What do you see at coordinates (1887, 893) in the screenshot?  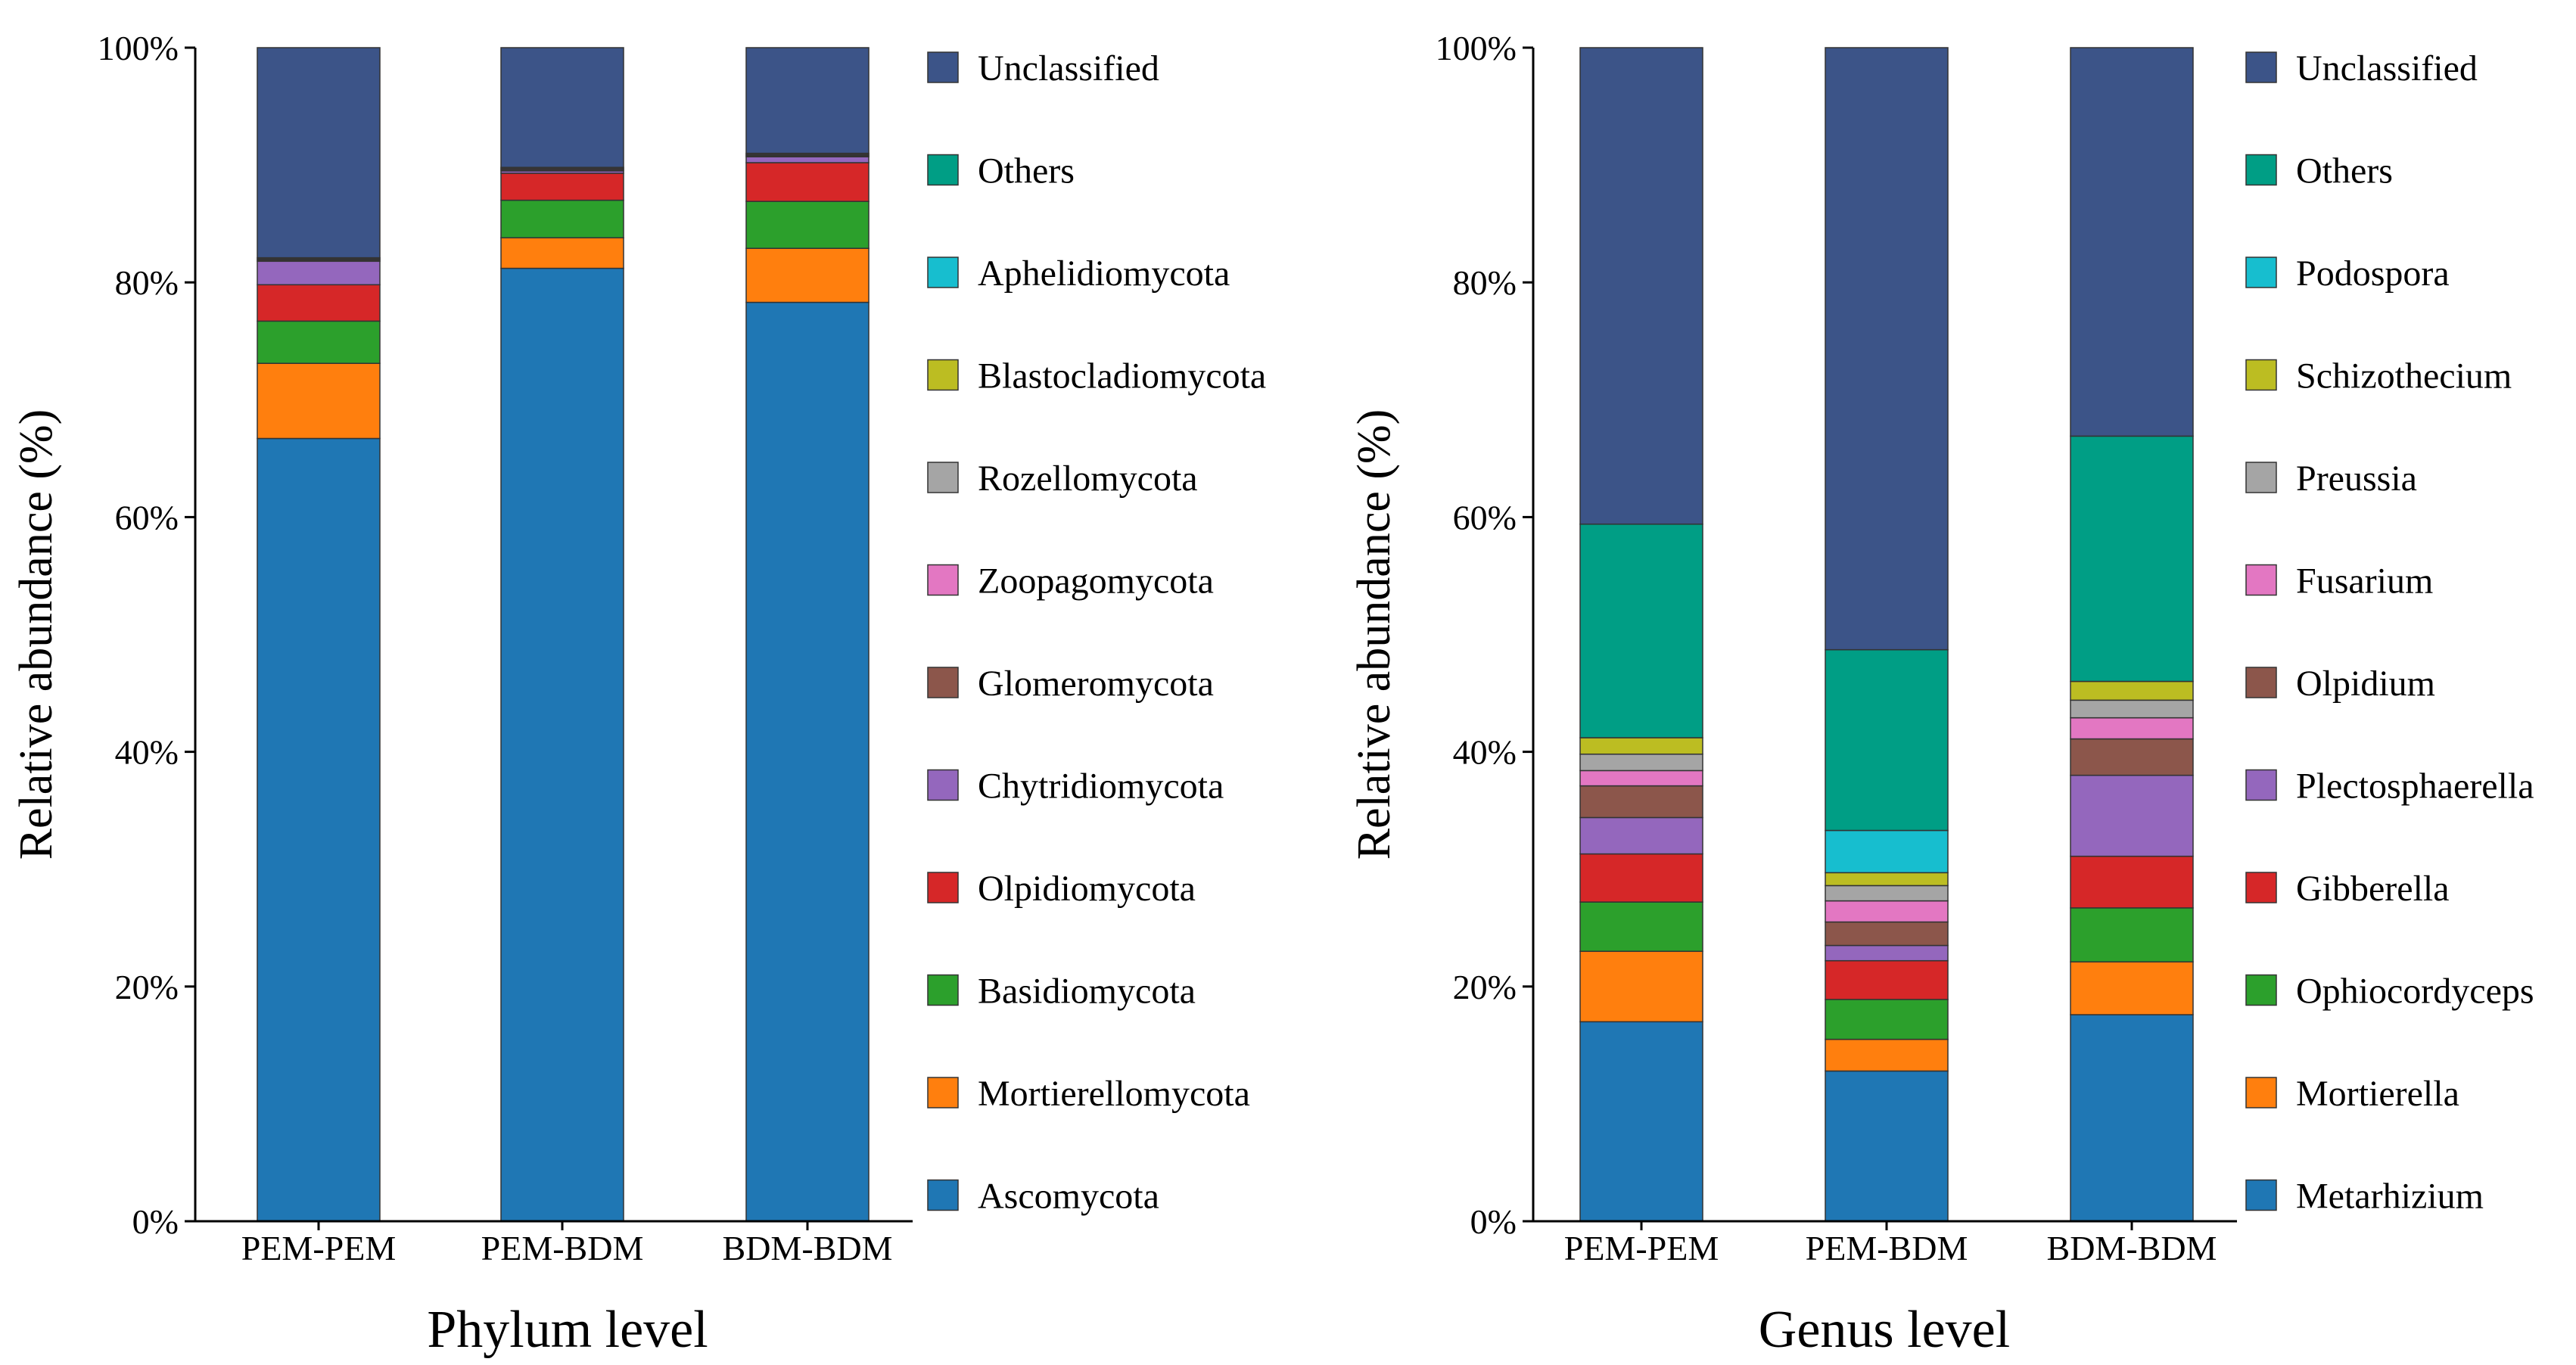 I see `genus-bar-pem-bdm-preussia` at bounding box center [1887, 893].